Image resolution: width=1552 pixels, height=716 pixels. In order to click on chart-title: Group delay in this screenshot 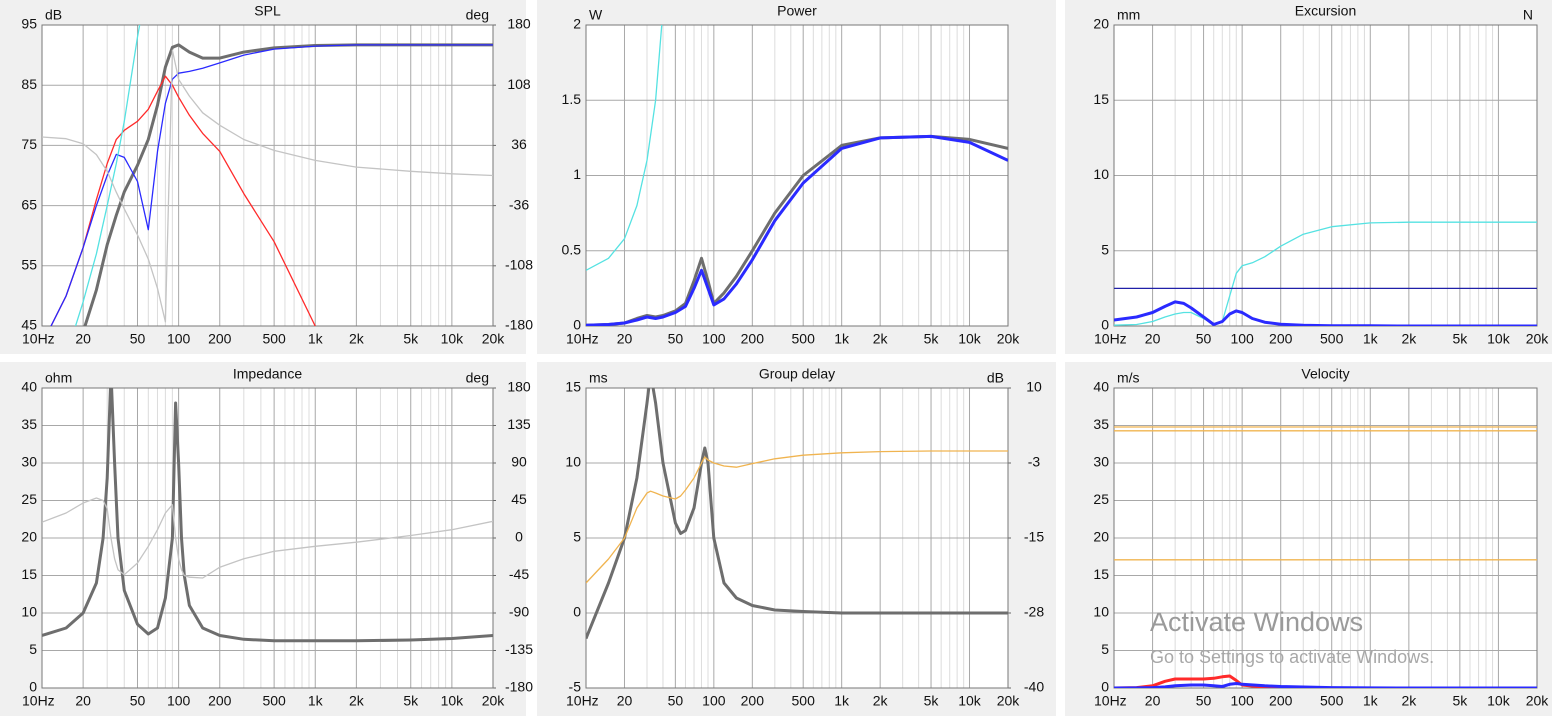, I will do `click(797, 374)`.